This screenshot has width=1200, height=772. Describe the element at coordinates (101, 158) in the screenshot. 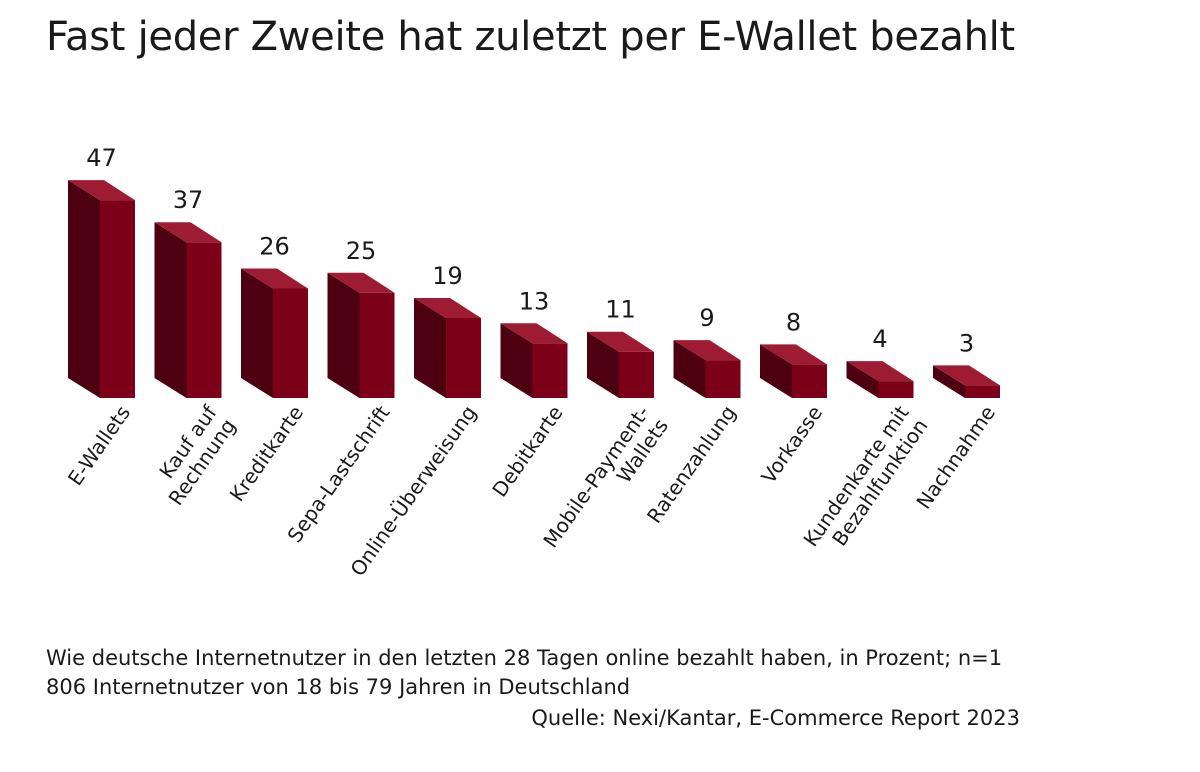

I see `value-label: 47` at that location.